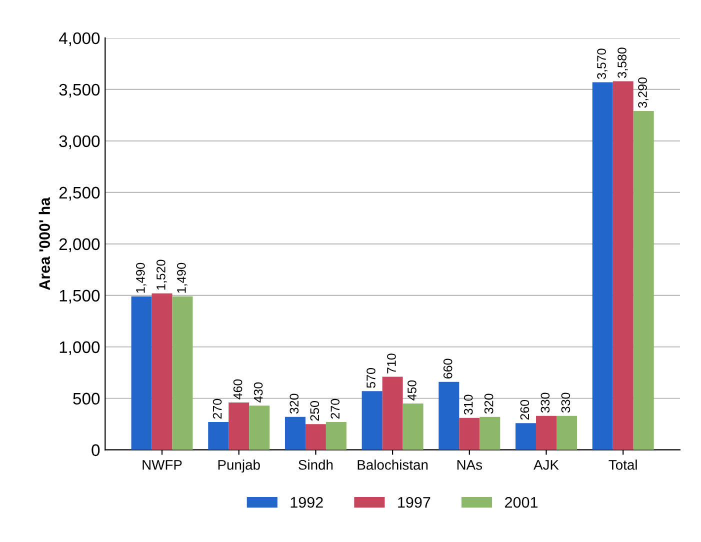 The height and width of the screenshot is (542, 701). Describe the element at coordinates (237, 389) in the screenshot. I see `data-label: 460` at that location.